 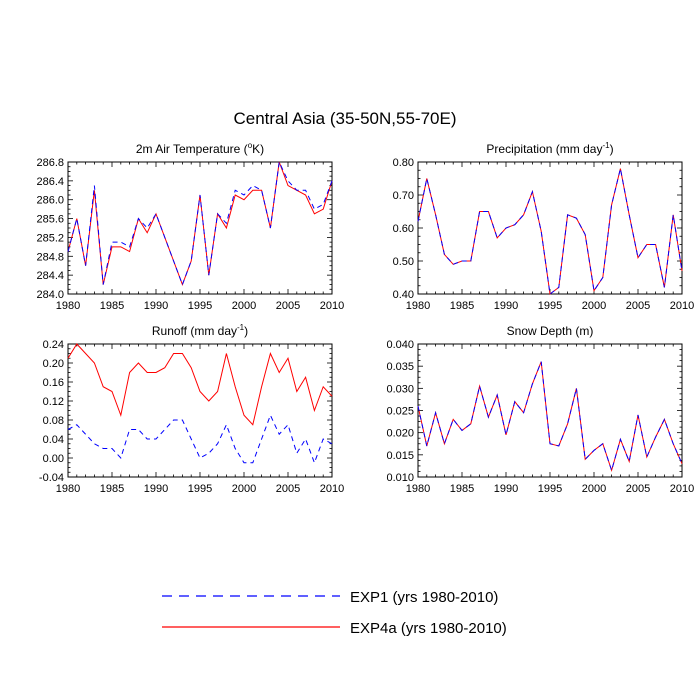 I want to click on y-tick-label: 0.04, so click(x=53, y=440).